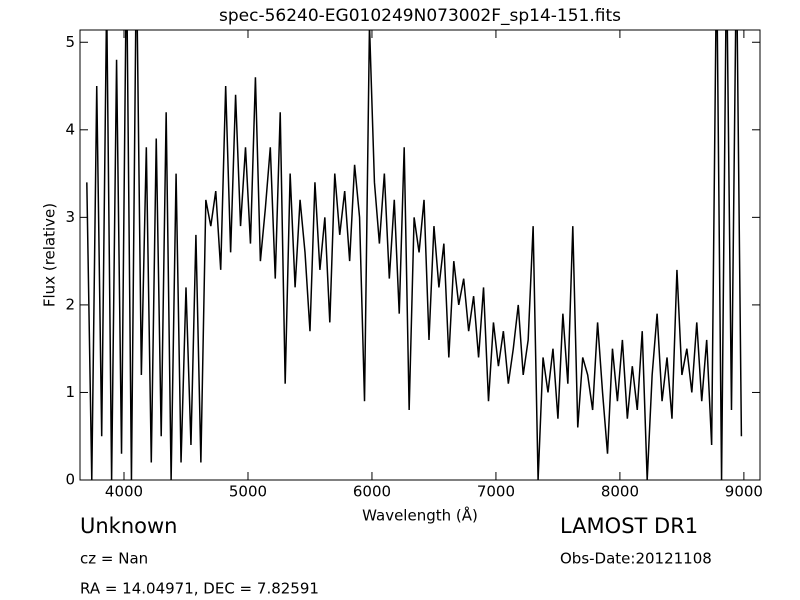 The image size is (800, 600). Describe the element at coordinates (248, 492) in the screenshot. I see `x-tick-label: 5000` at that location.